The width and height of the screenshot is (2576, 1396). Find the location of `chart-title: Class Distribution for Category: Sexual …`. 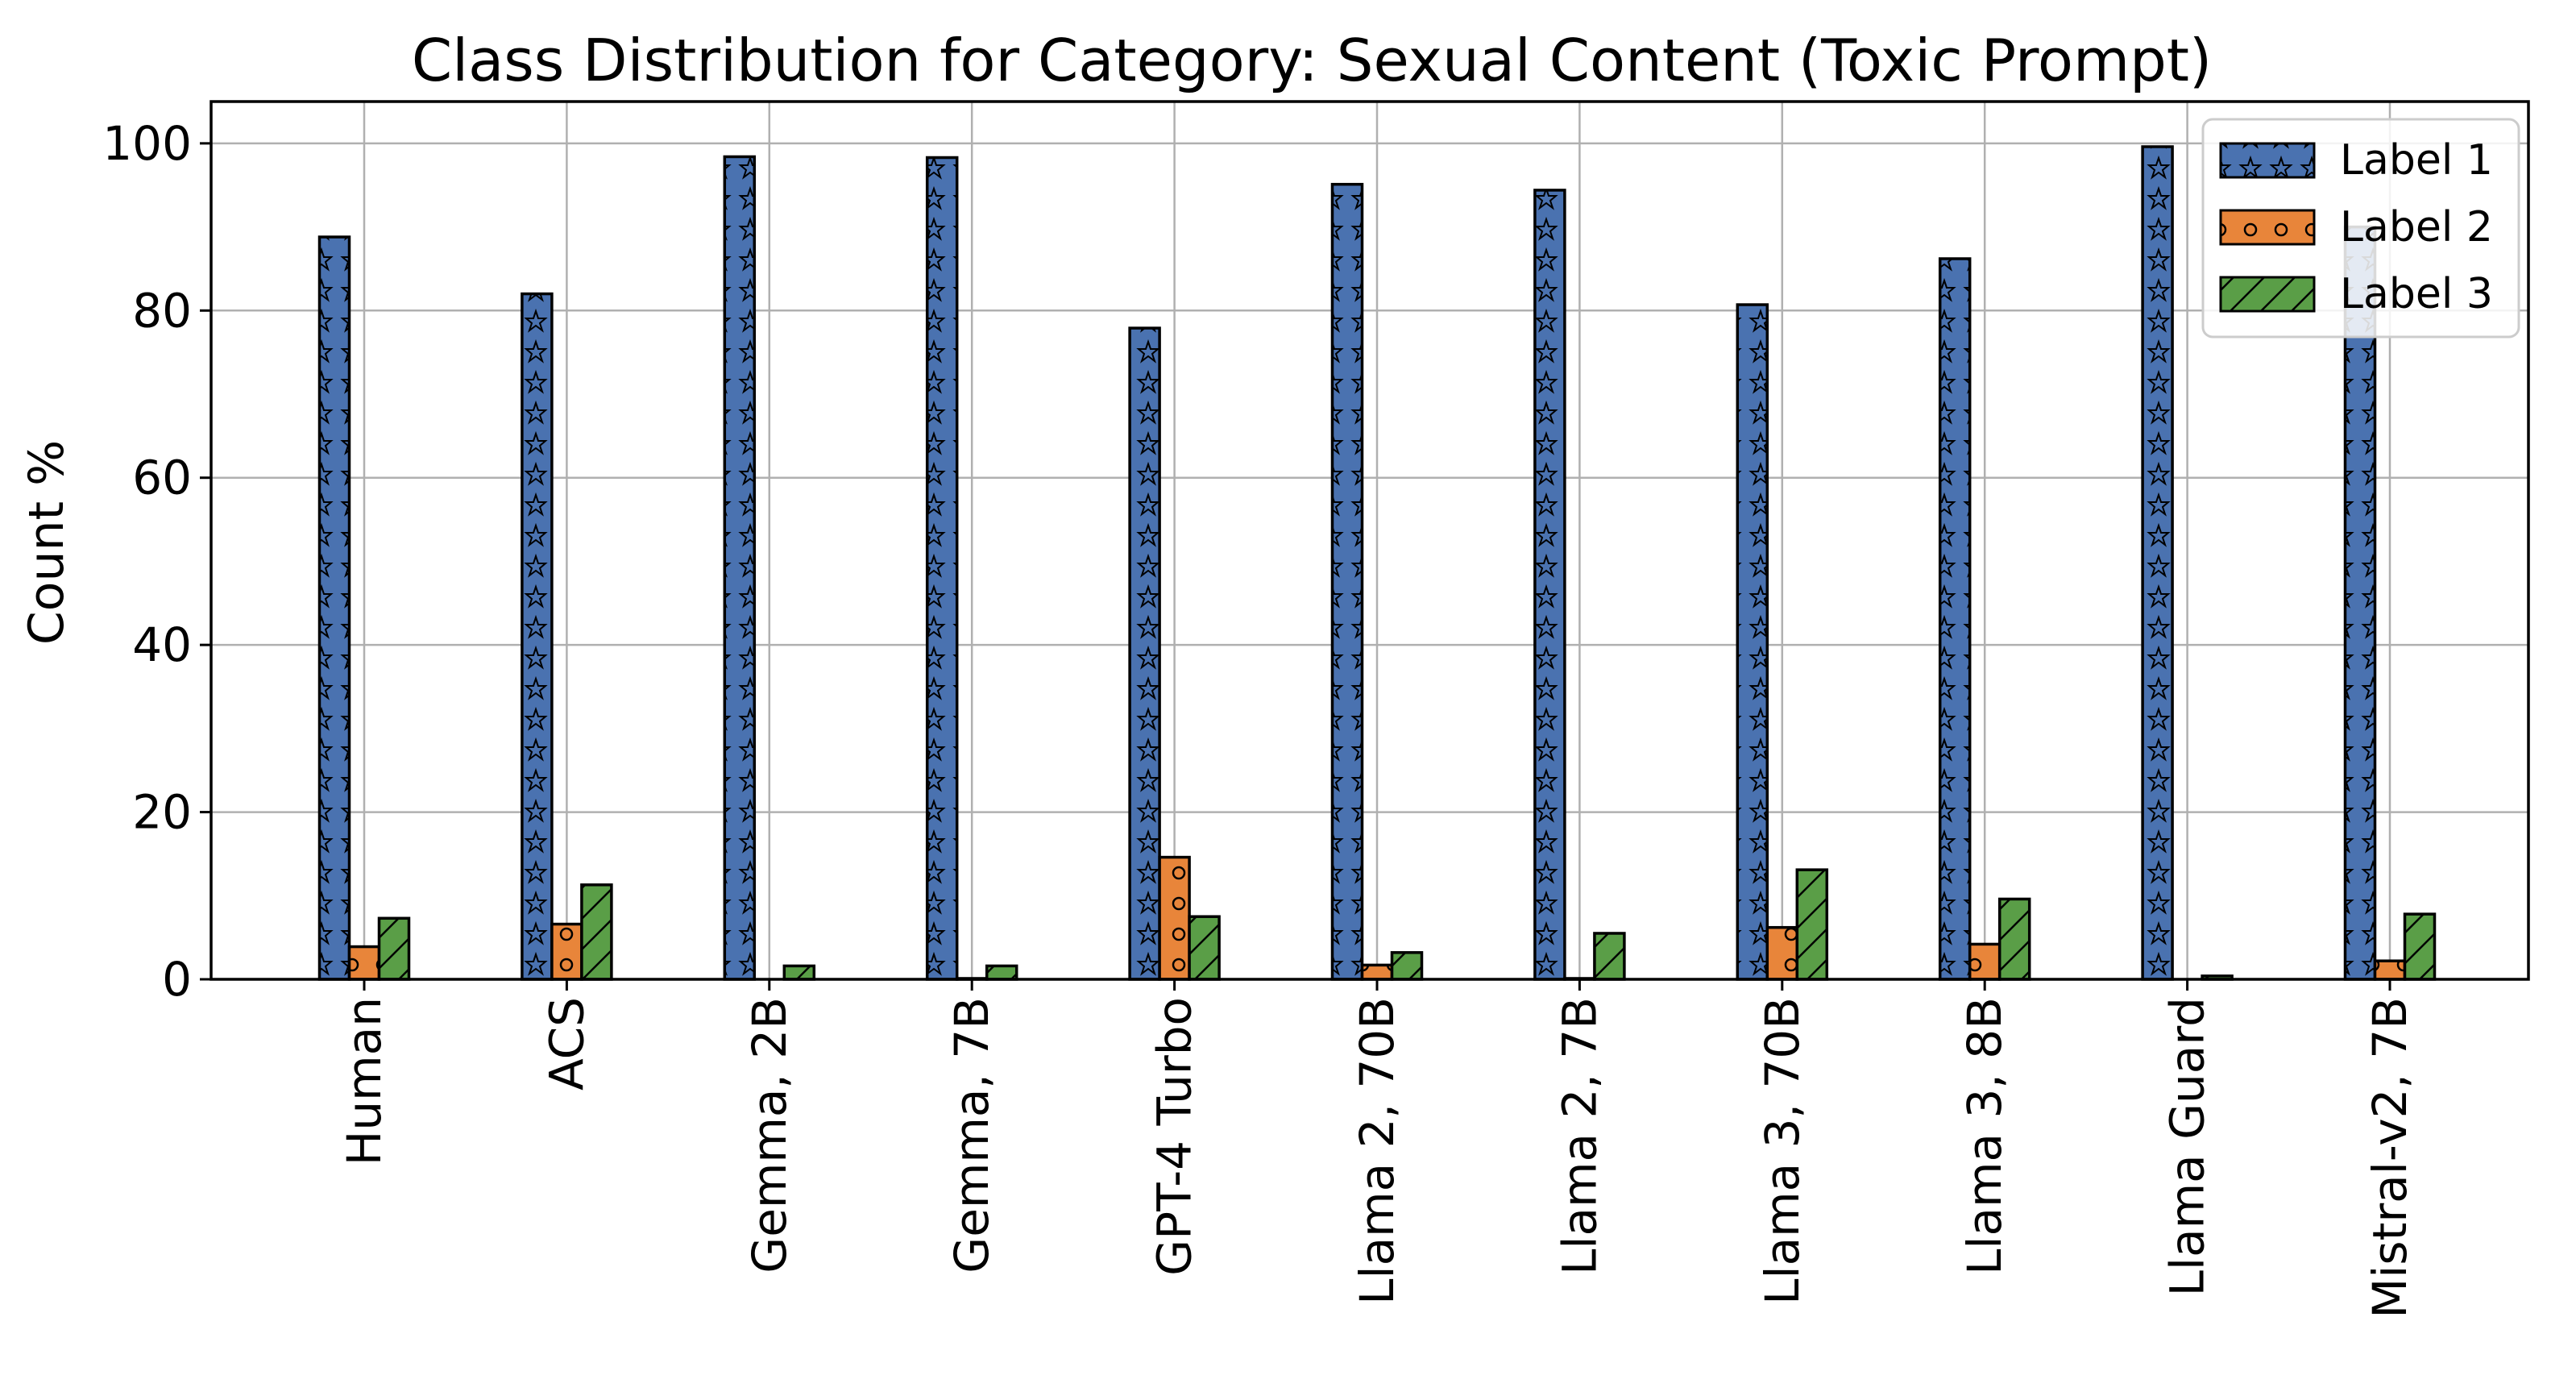

chart-title: Class Distribution for Category: Sexual … is located at coordinates (1312, 60).